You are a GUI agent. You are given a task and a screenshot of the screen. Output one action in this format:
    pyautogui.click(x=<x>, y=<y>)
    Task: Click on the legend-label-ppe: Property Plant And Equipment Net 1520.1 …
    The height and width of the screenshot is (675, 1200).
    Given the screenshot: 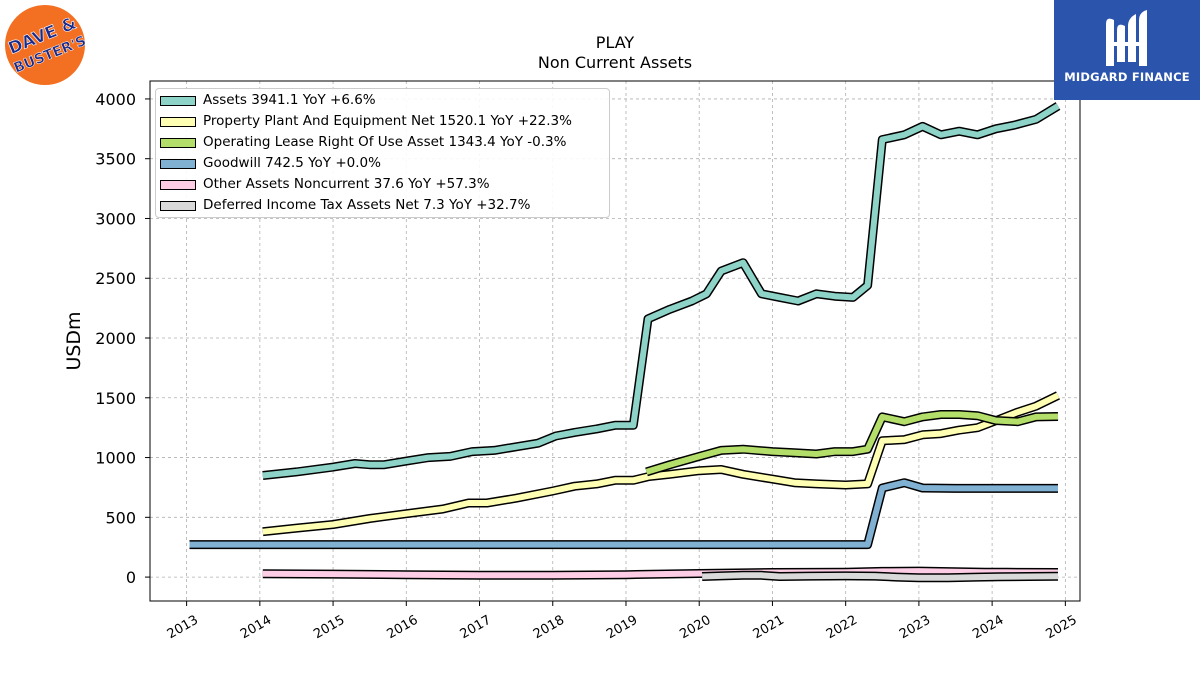 What is the action you would take?
    pyautogui.click(x=387, y=121)
    